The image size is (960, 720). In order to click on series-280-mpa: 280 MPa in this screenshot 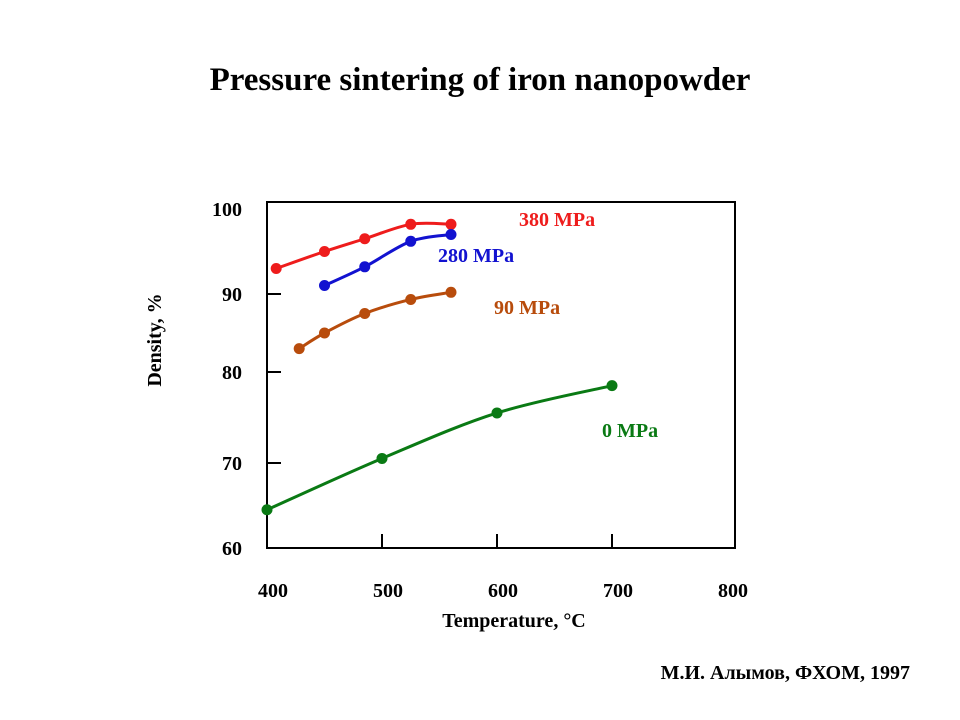, I will do `click(416, 260)`.